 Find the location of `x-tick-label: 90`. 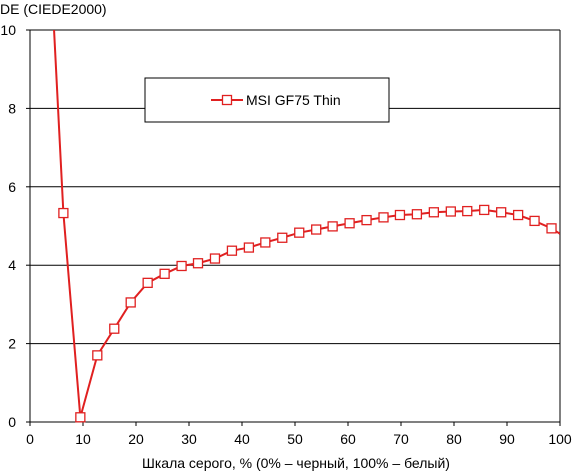

x-tick-label: 90 is located at coordinates (507, 439).